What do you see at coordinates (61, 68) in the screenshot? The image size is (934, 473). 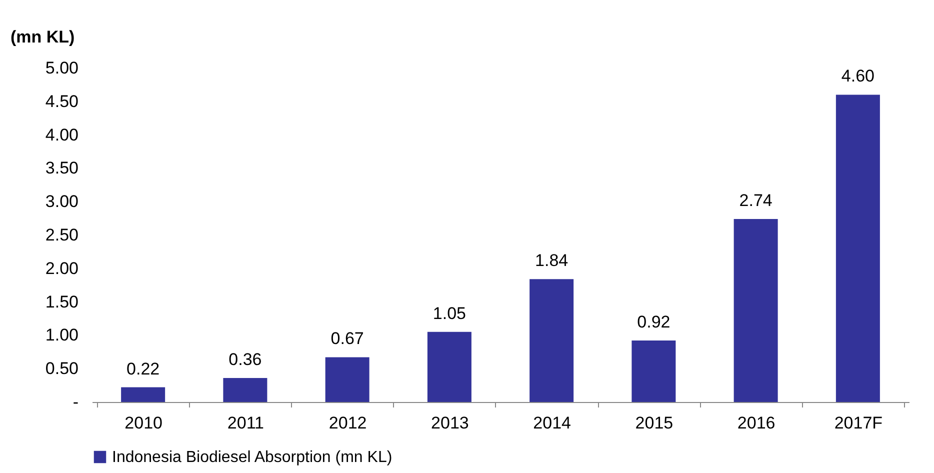 I see `y-tick-label: 5.00` at bounding box center [61, 68].